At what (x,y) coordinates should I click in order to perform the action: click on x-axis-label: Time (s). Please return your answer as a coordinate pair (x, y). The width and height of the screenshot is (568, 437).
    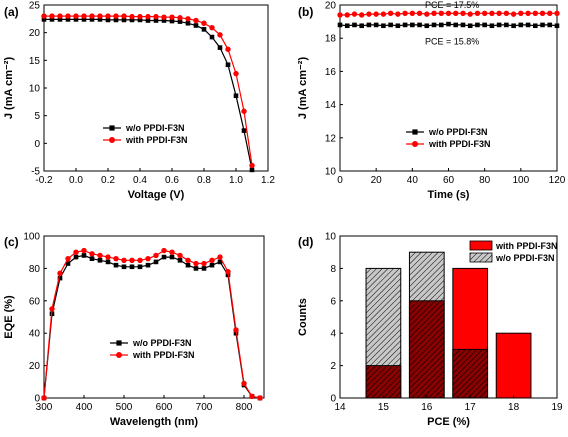
    Looking at the image, I should click on (449, 195).